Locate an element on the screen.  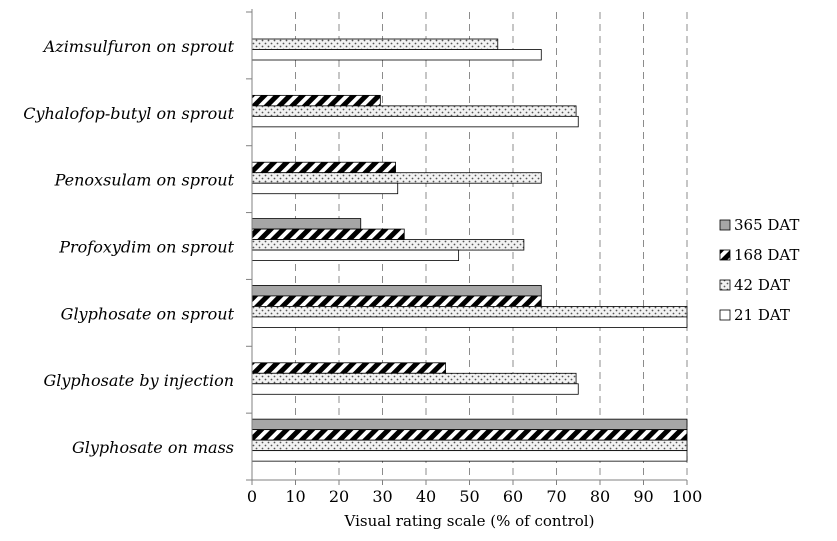
category-label: Azimsulfuron on sprout is located at coordinates (138, 46).